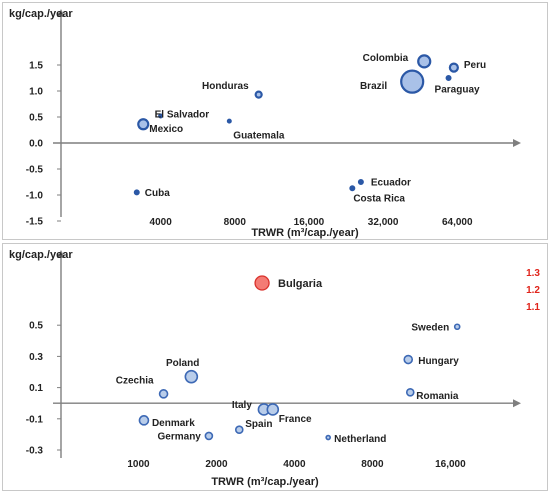 The image size is (550, 493). I want to click on y-tick-label: -0.5, so click(35, 170).